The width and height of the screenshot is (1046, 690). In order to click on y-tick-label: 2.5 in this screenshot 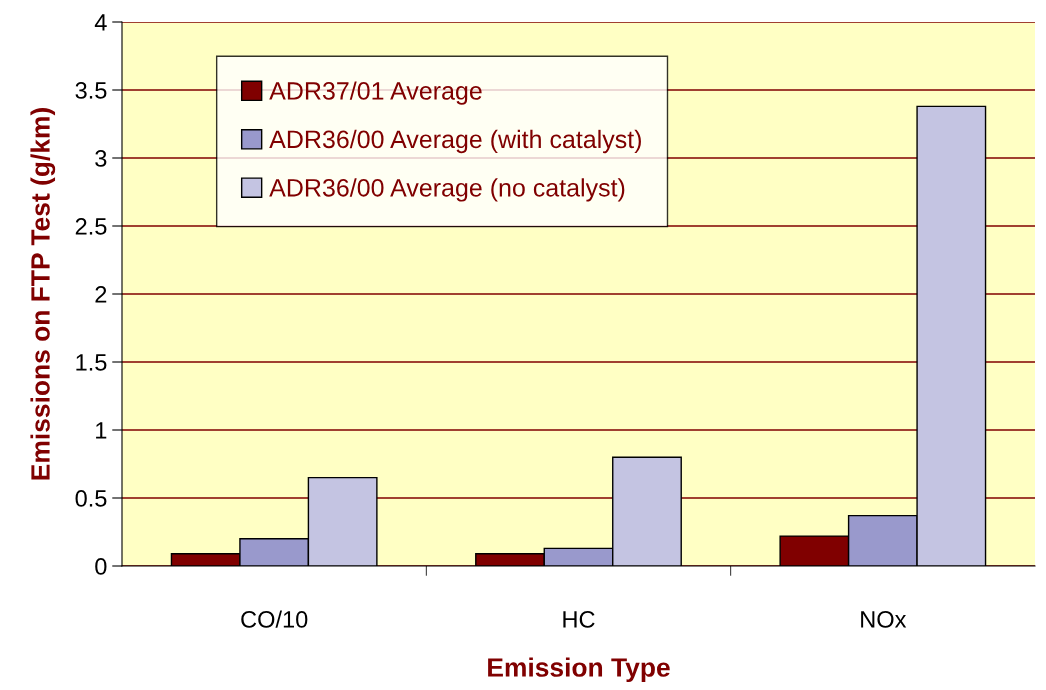, I will do `click(91, 226)`.